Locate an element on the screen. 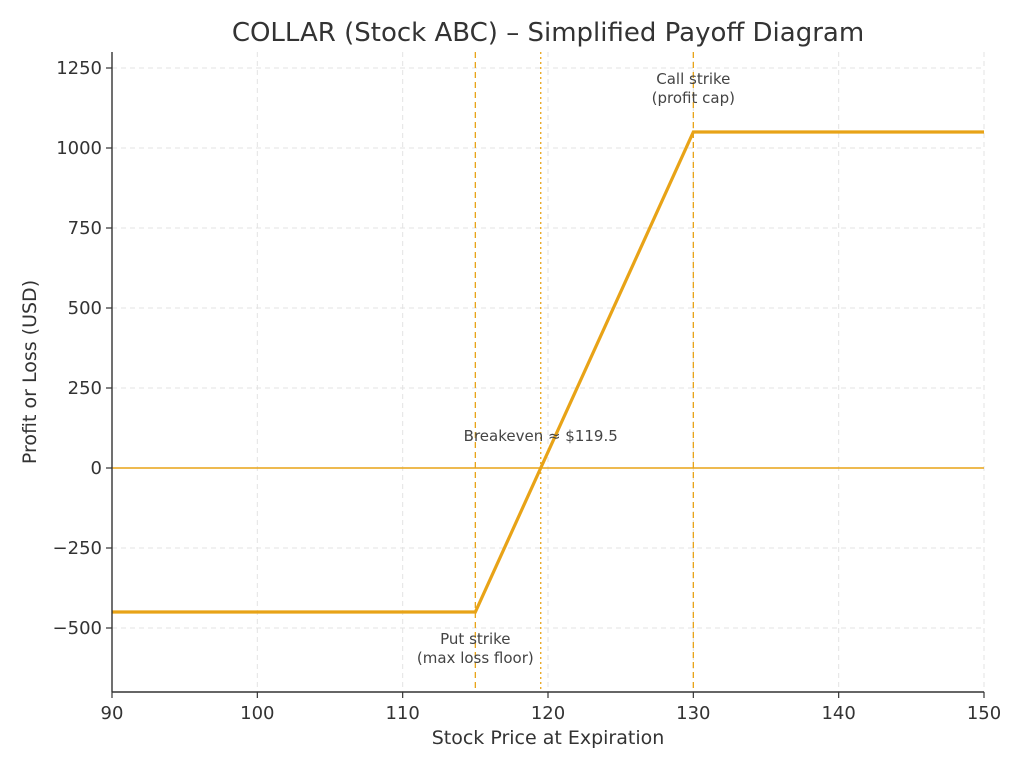 The width and height of the screenshot is (1024, 772). y-tick-label: 250 is located at coordinates (85, 388).